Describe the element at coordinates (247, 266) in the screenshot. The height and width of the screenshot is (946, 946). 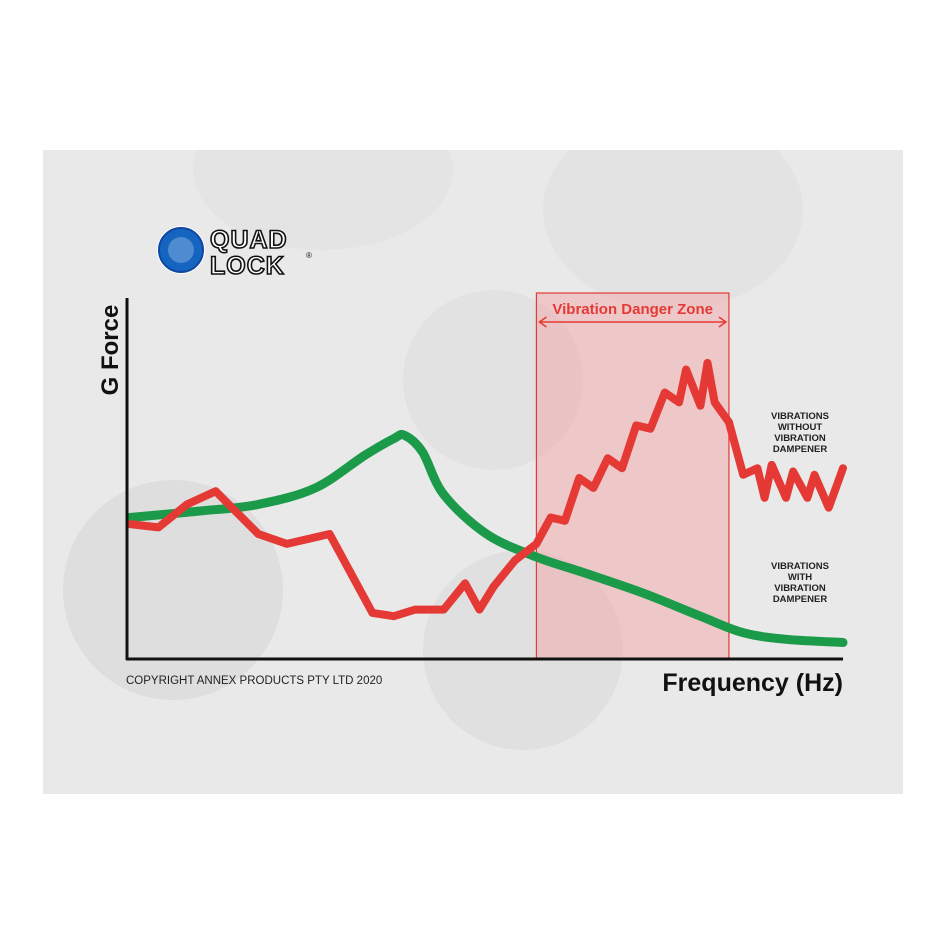
I see `logo-text-line2: LOCK` at that location.